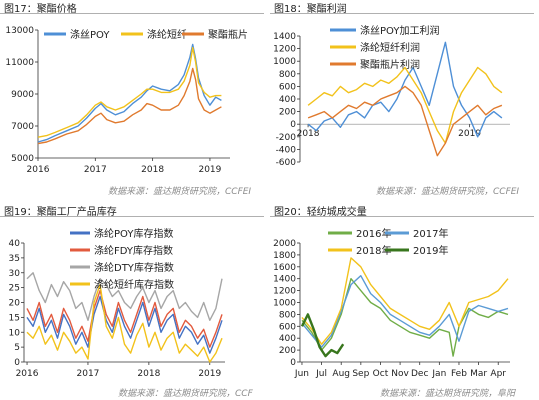 The width and height of the screenshot is (539, 400). Describe the element at coordinates (430, 250) in the screenshot. I see `legend-label: 2019年` at that location.